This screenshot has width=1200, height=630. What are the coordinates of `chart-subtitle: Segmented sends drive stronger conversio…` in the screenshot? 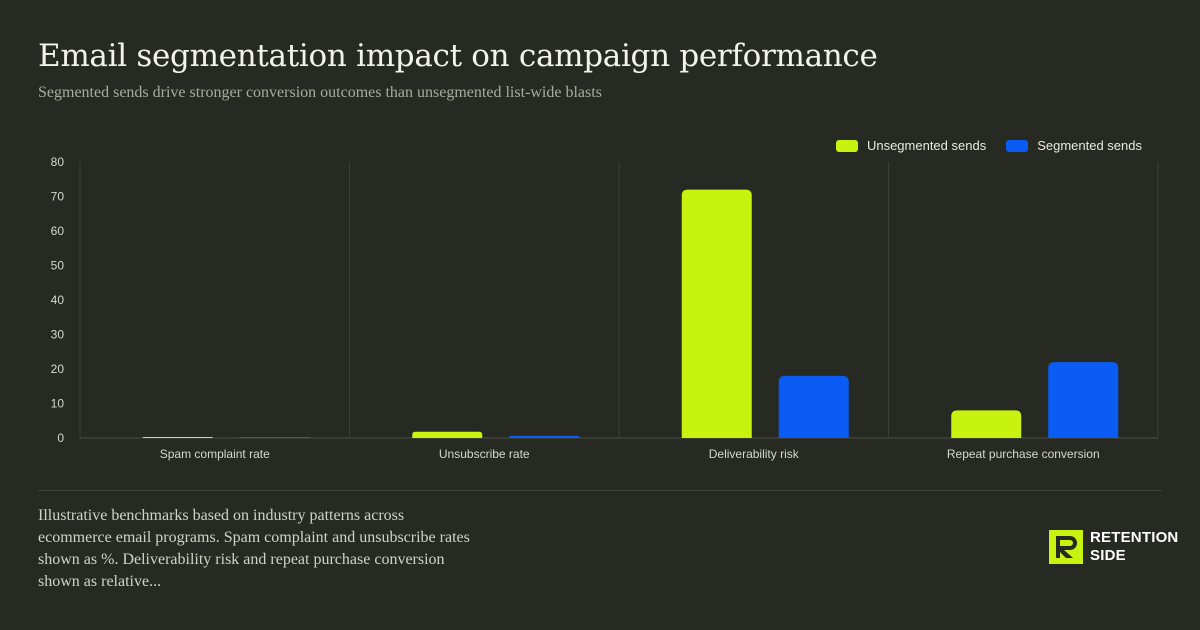 It's located at (320, 92).